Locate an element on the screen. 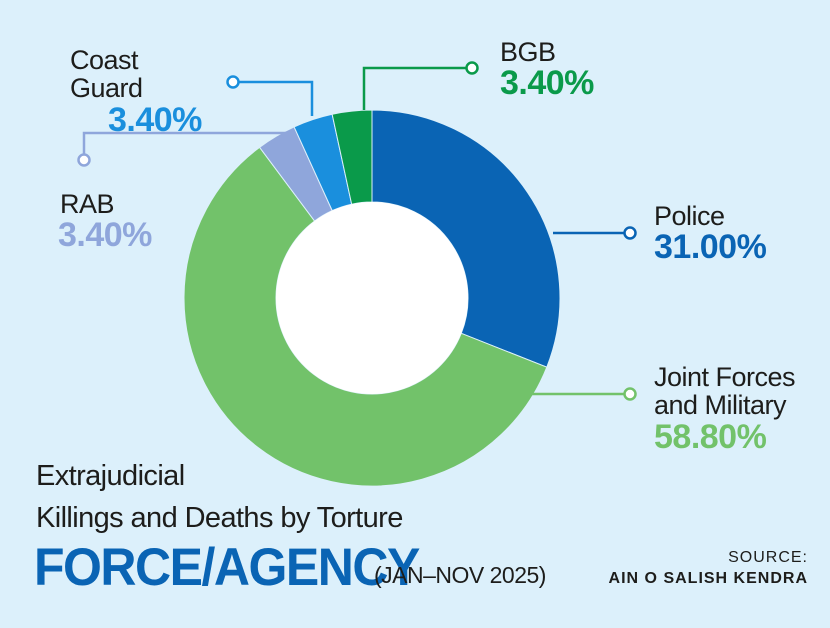 The height and width of the screenshot is (628, 830). legend-joint-forces: Joint Forces and Military 58.80% is located at coordinates (725, 409).